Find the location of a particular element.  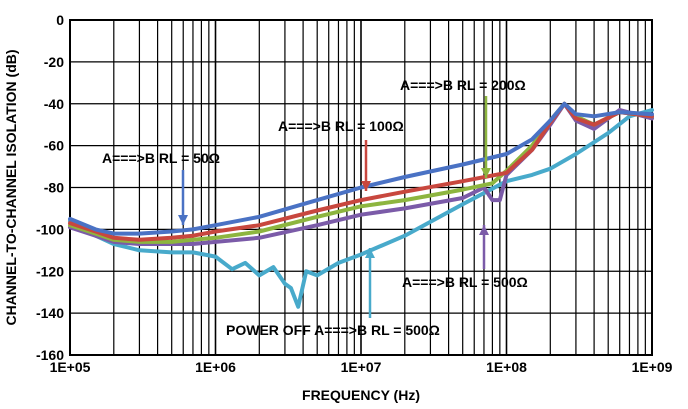

x-tick-label: 1E+07 is located at coordinates (361, 367).